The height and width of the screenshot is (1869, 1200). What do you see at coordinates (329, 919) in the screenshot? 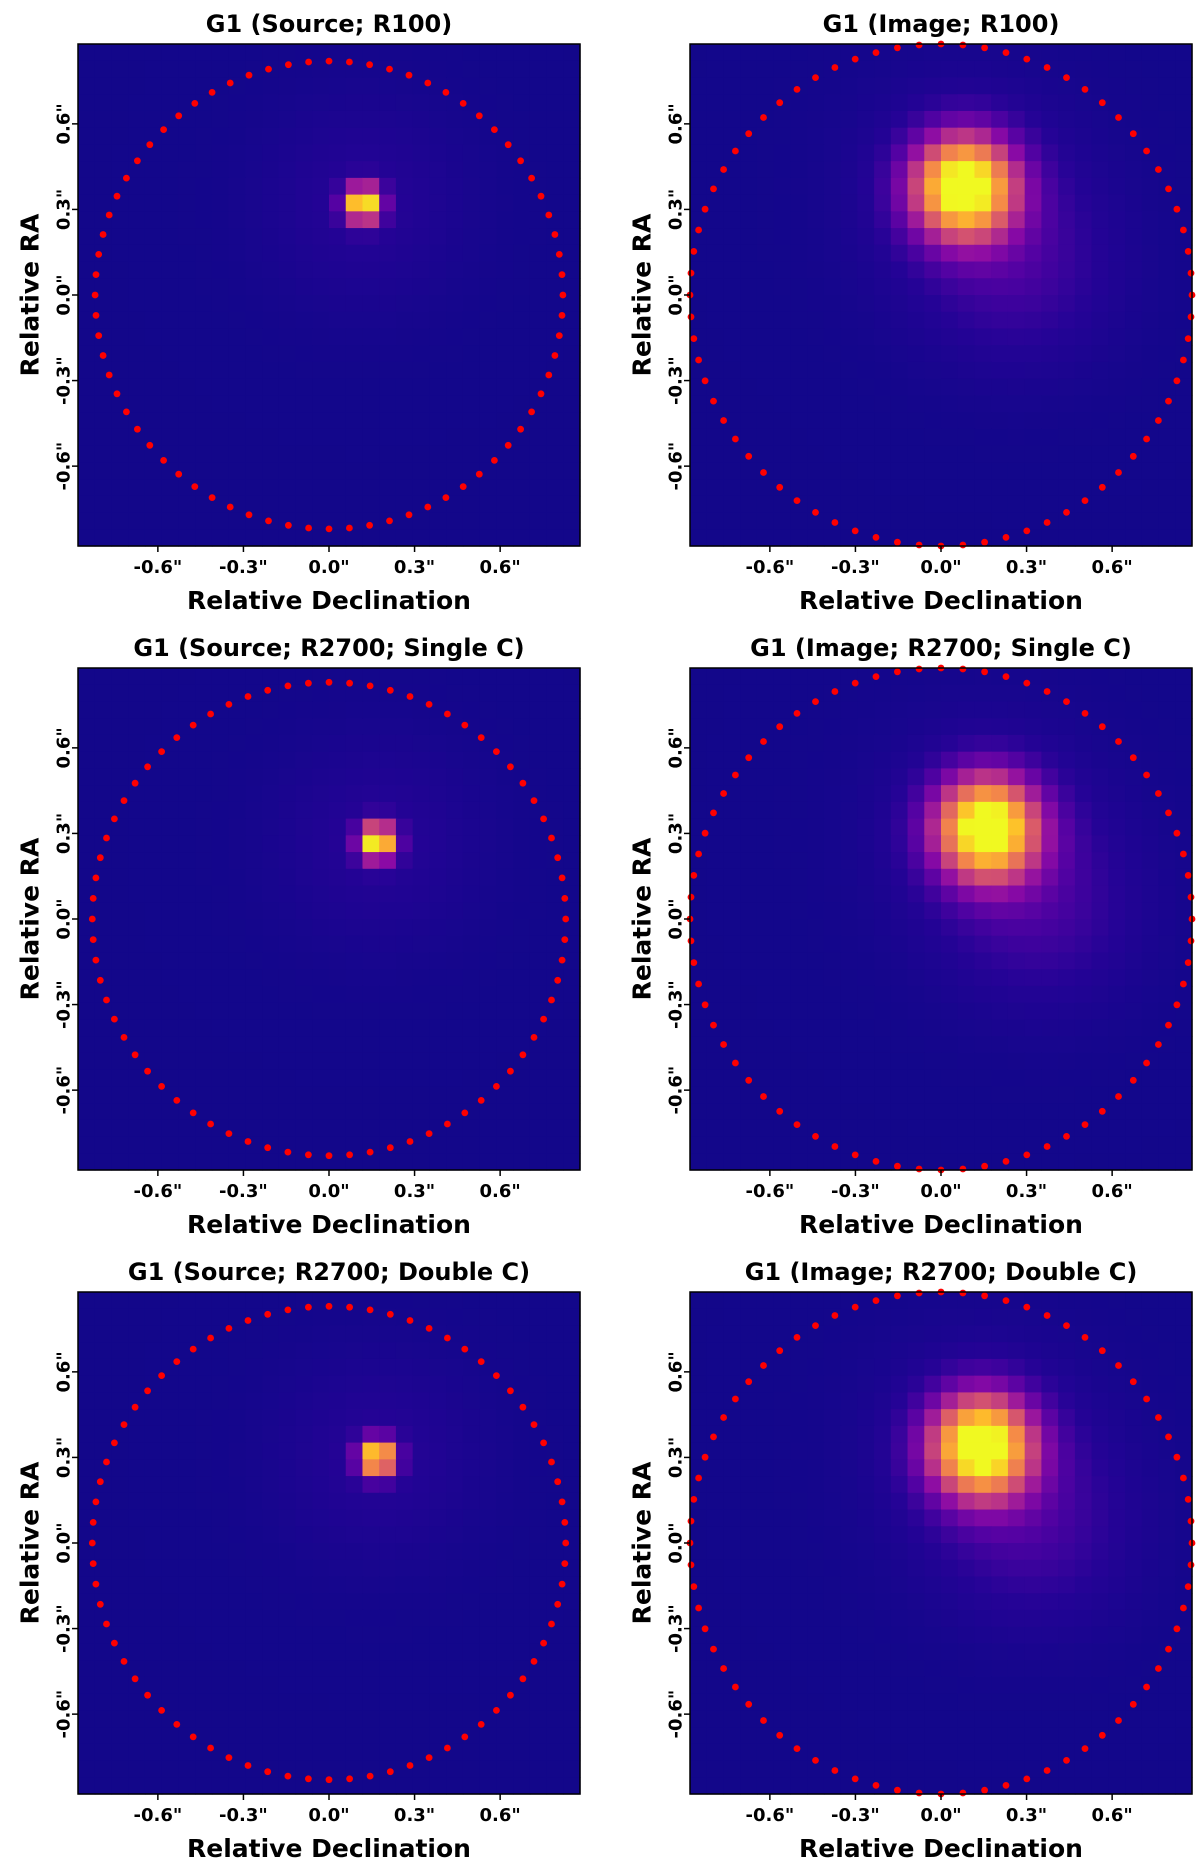
I see `aperture-outline` at bounding box center [329, 919].